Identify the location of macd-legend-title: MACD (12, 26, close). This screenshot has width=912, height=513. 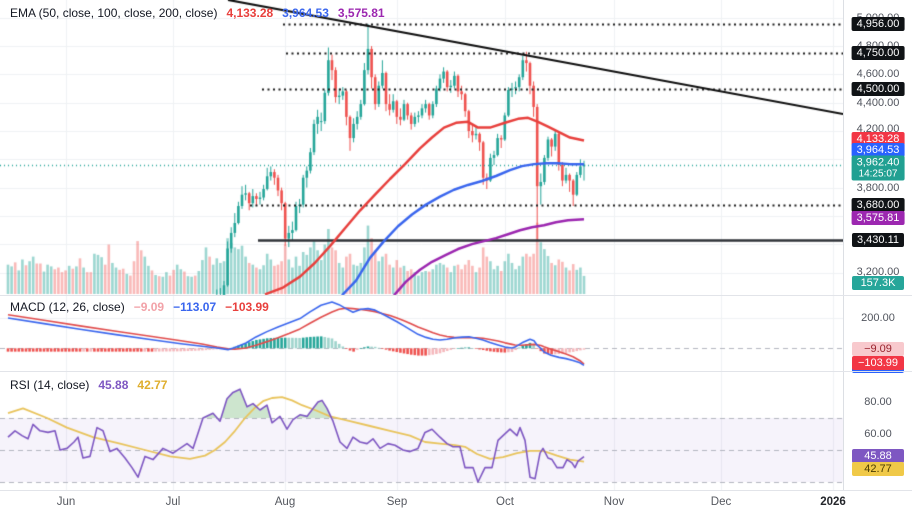
(67, 307).